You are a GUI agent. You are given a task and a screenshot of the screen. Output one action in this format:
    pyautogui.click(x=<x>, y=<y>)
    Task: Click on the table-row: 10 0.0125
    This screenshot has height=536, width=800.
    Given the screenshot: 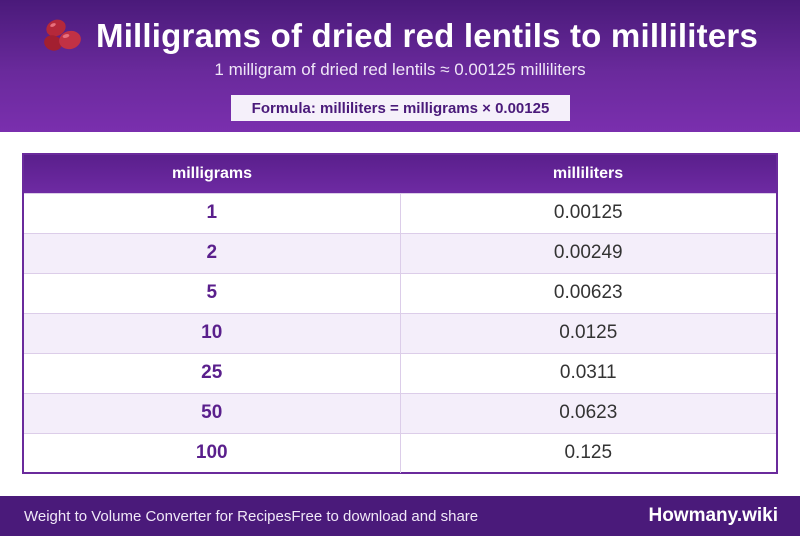 What is the action you would take?
    pyautogui.click(x=400, y=332)
    